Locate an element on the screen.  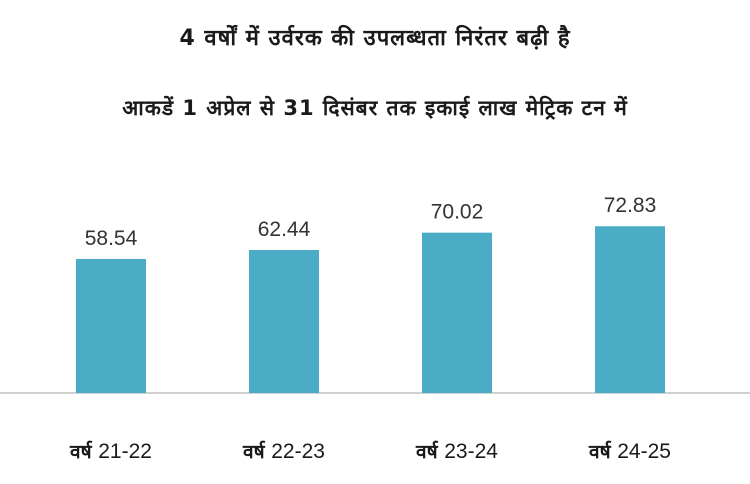
value-labels-group: 58.54 62.44 70.02 72.83 is located at coordinates (371, 222).